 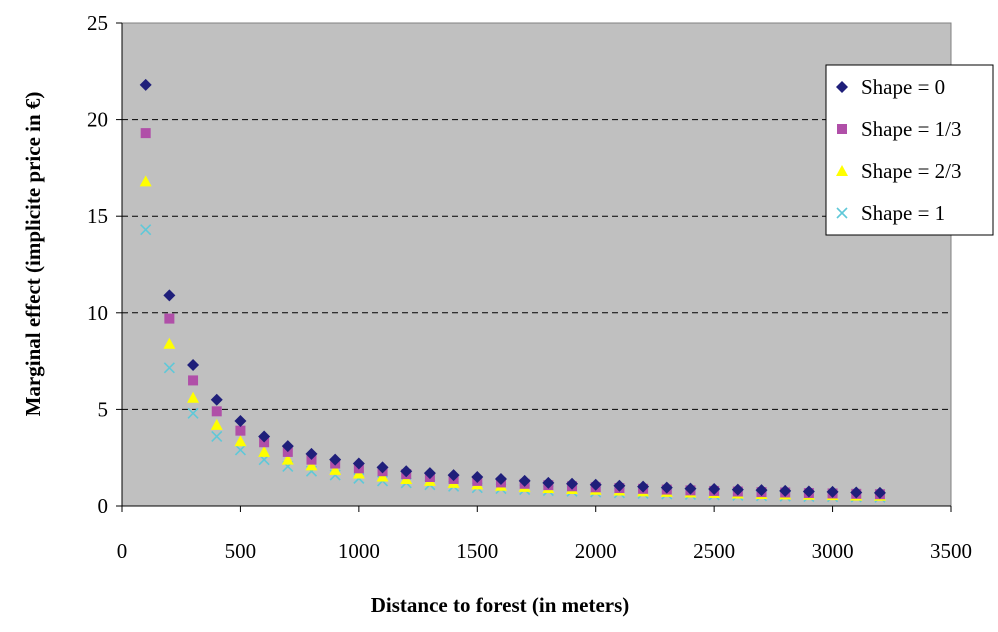 I want to click on y-tick-labels: 0 5 10 15 20 25, so click(x=97, y=264).